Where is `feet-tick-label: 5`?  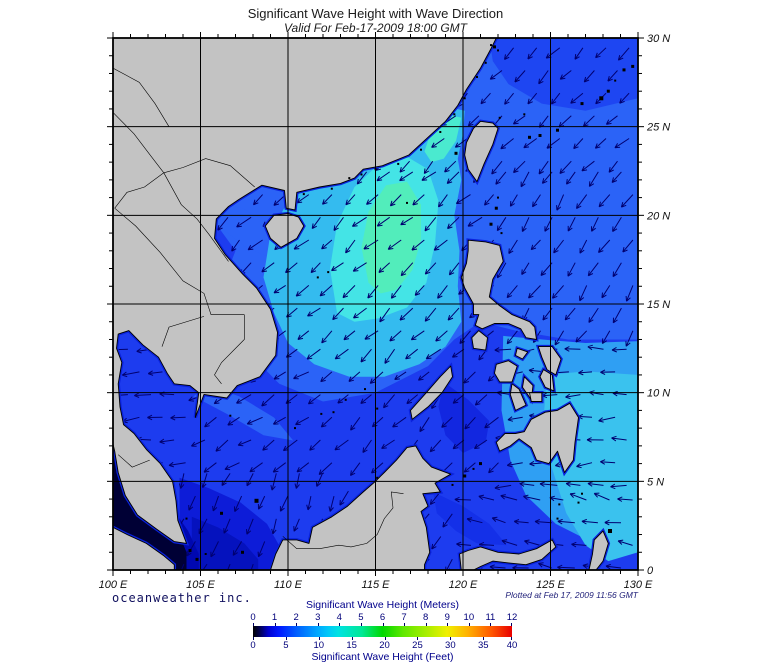 feet-tick-label: 5 is located at coordinates (286, 645).